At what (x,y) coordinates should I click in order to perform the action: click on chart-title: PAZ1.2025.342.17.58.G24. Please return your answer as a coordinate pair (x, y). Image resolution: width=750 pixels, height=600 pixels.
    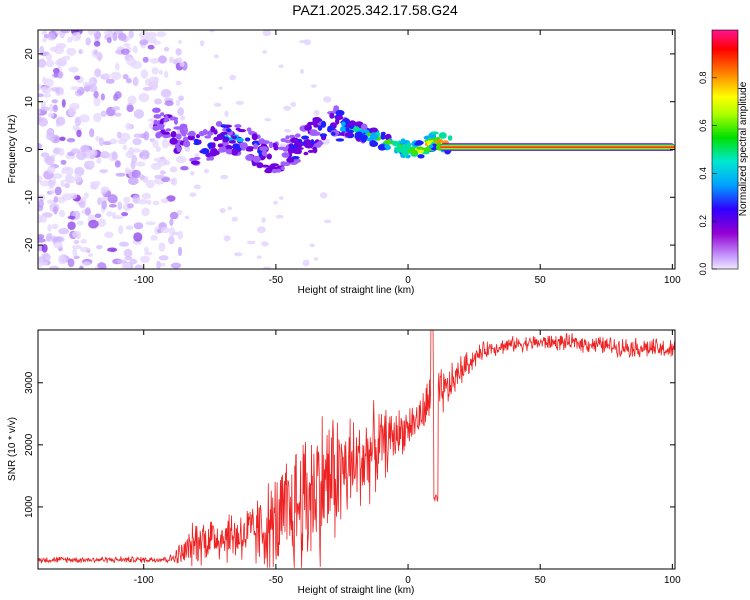
    Looking at the image, I should click on (375, 10).